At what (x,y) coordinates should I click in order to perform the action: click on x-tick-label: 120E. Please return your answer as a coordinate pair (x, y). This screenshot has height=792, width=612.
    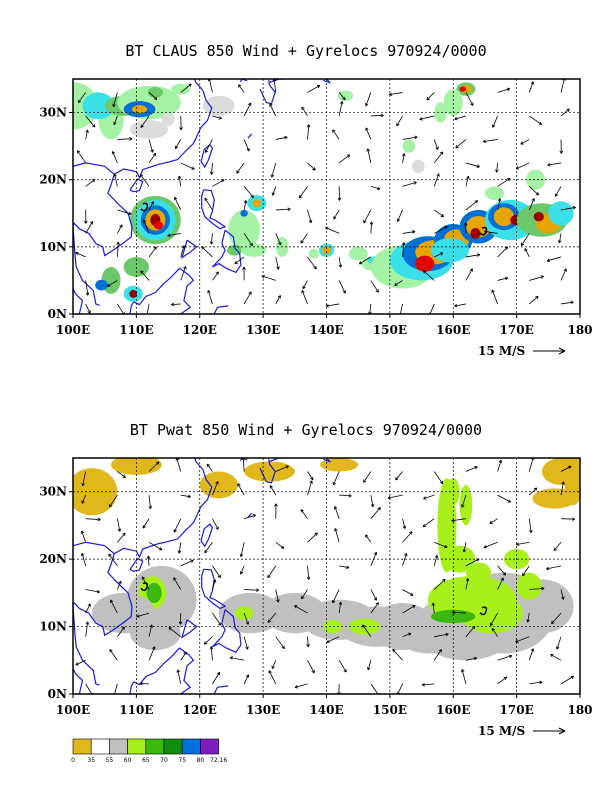
    Looking at the image, I should click on (200, 710).